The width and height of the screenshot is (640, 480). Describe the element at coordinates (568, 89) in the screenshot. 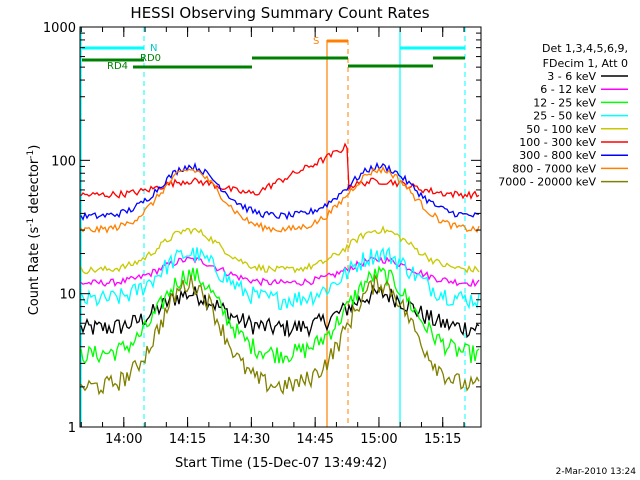

I see `legend-label: 6 - 12 keV` at that location.